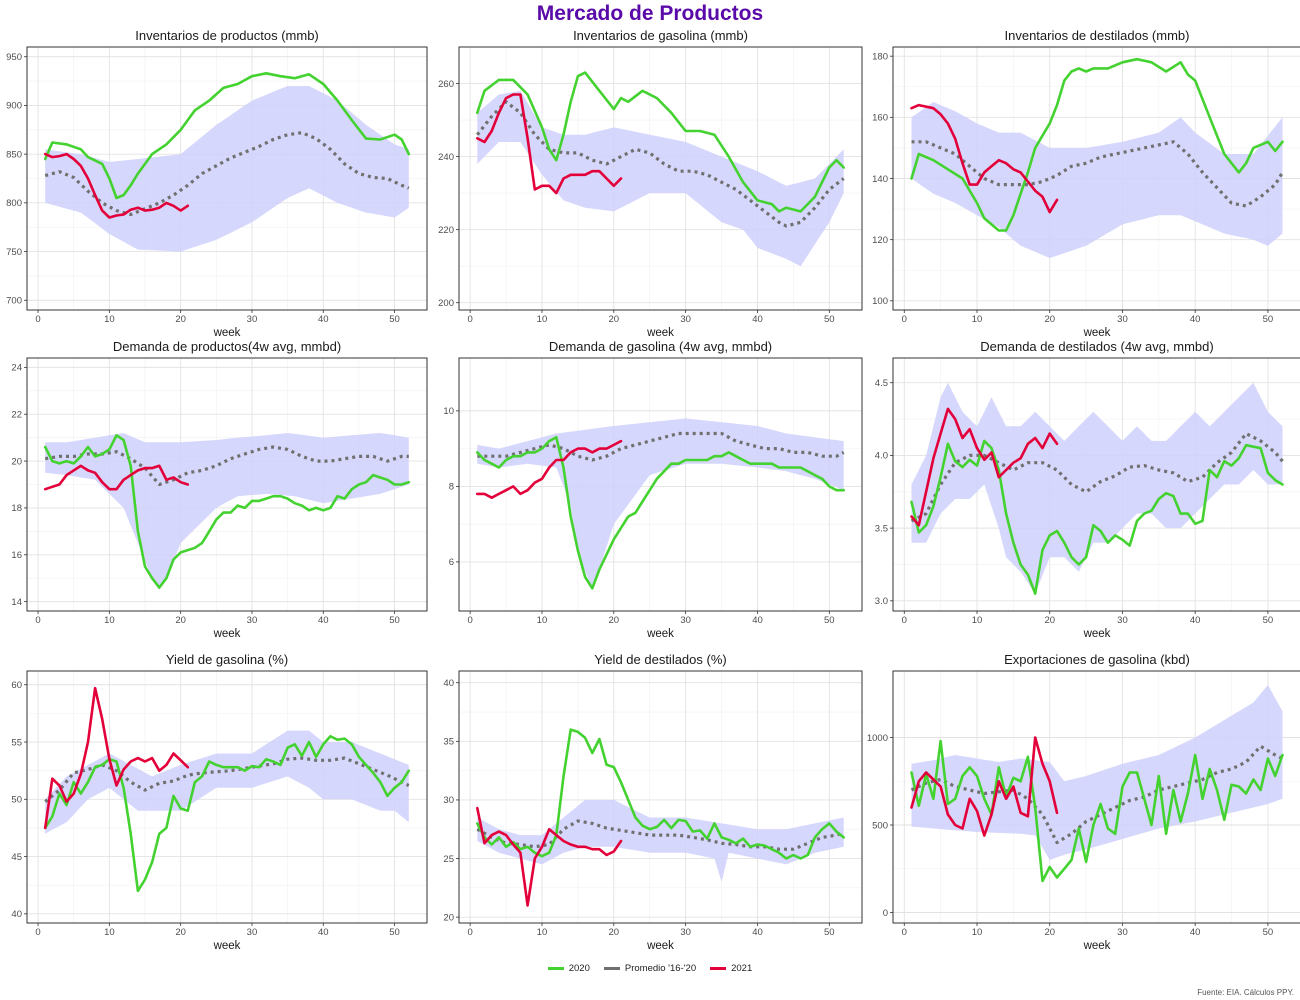 Image resolution: width=1300 pixels, height=1000 pixels. I want to click on legend-label: Promedio '16-'20, so click(660, 968).